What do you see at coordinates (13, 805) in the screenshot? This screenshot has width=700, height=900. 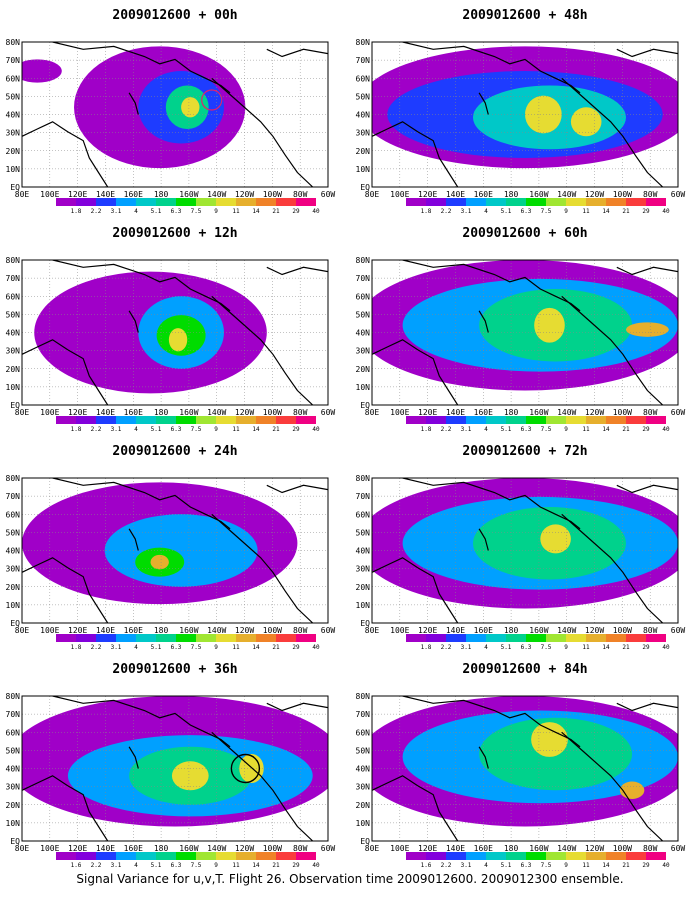 I see `lat-tick-label: 20N` at bounding box center [13, 805].